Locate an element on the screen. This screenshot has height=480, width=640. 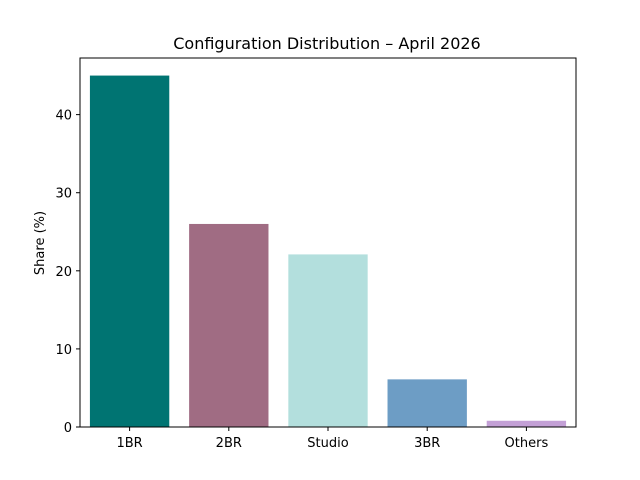
x-tick-label: 2BR is located at coordinates (229, 443).